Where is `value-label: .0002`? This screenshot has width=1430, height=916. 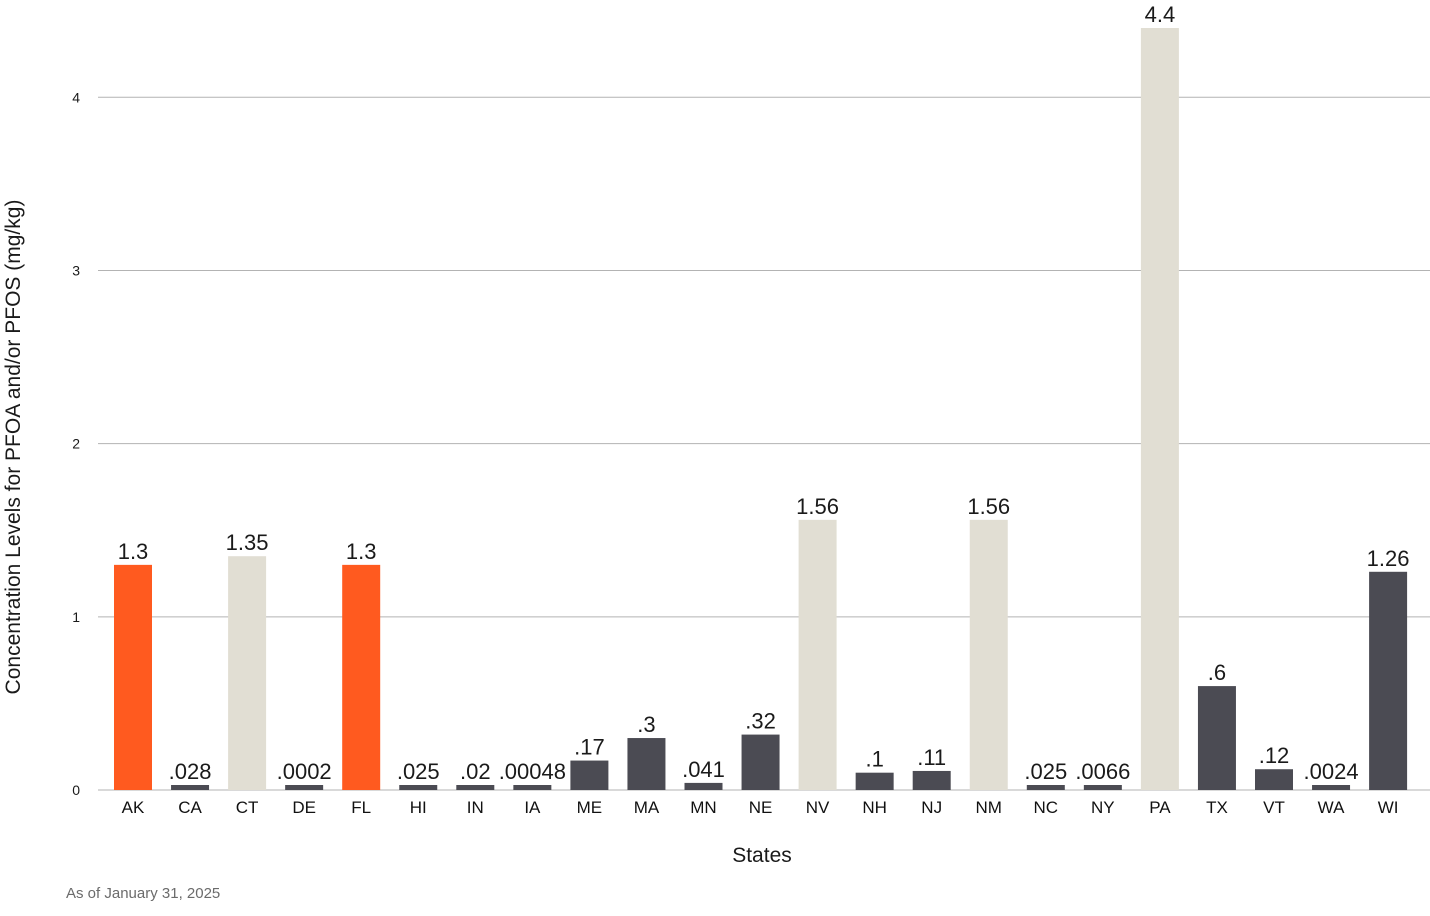 value-label: .0002 is located at coordinates (304, 771).